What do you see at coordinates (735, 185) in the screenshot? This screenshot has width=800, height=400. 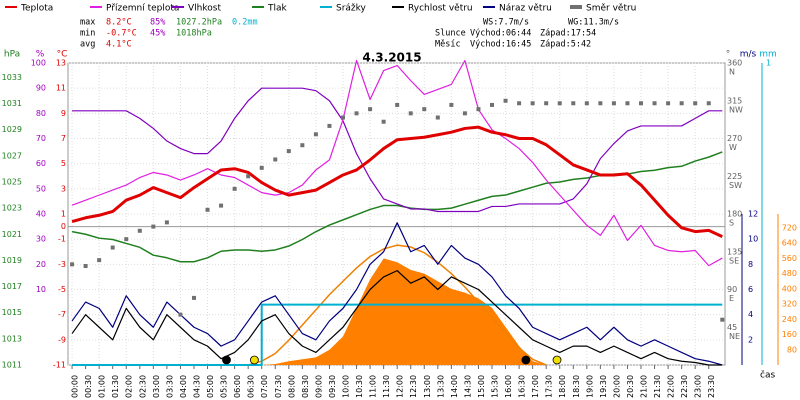 I see `compass-label: SW` at bounding box center [735, 185].